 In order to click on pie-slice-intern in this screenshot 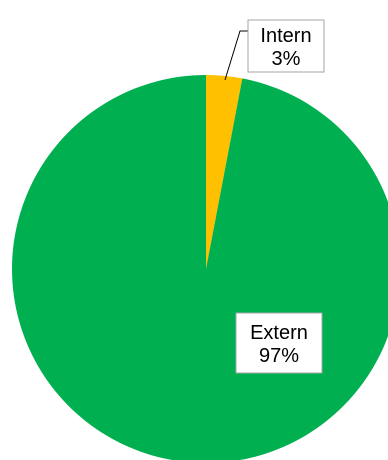, I will do `click(224, 172)`.